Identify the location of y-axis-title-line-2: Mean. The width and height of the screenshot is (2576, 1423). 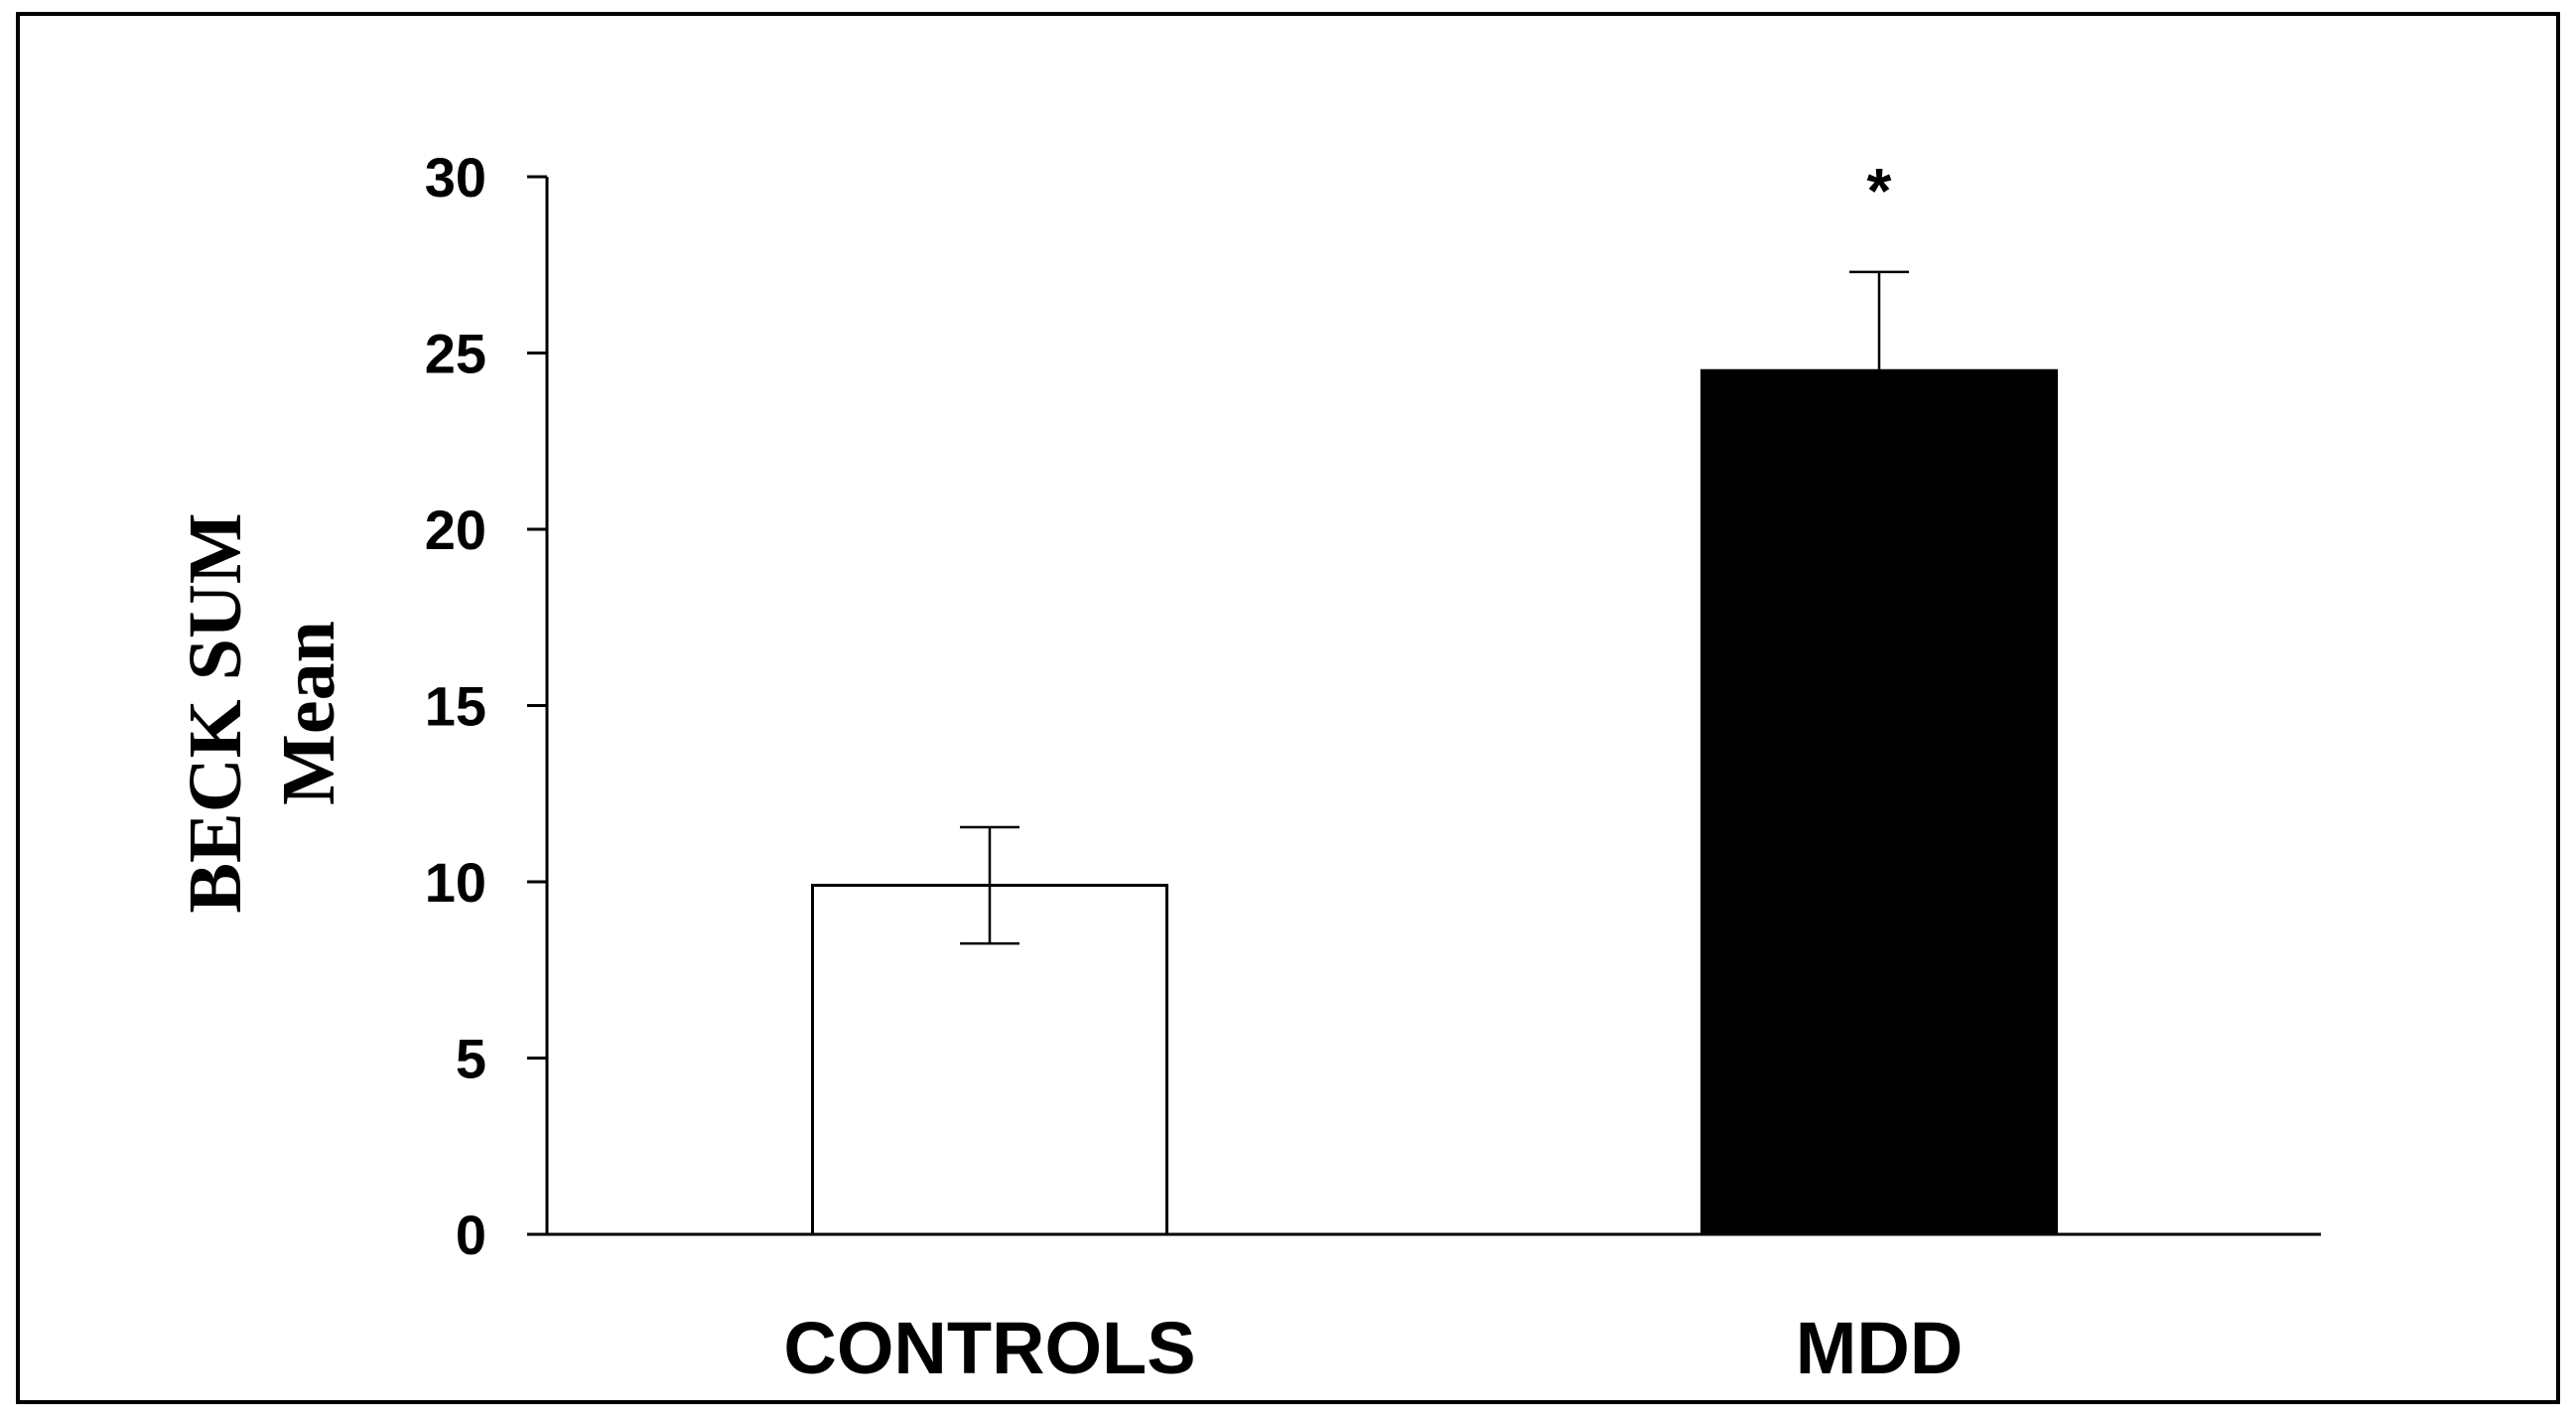
(308, 713).